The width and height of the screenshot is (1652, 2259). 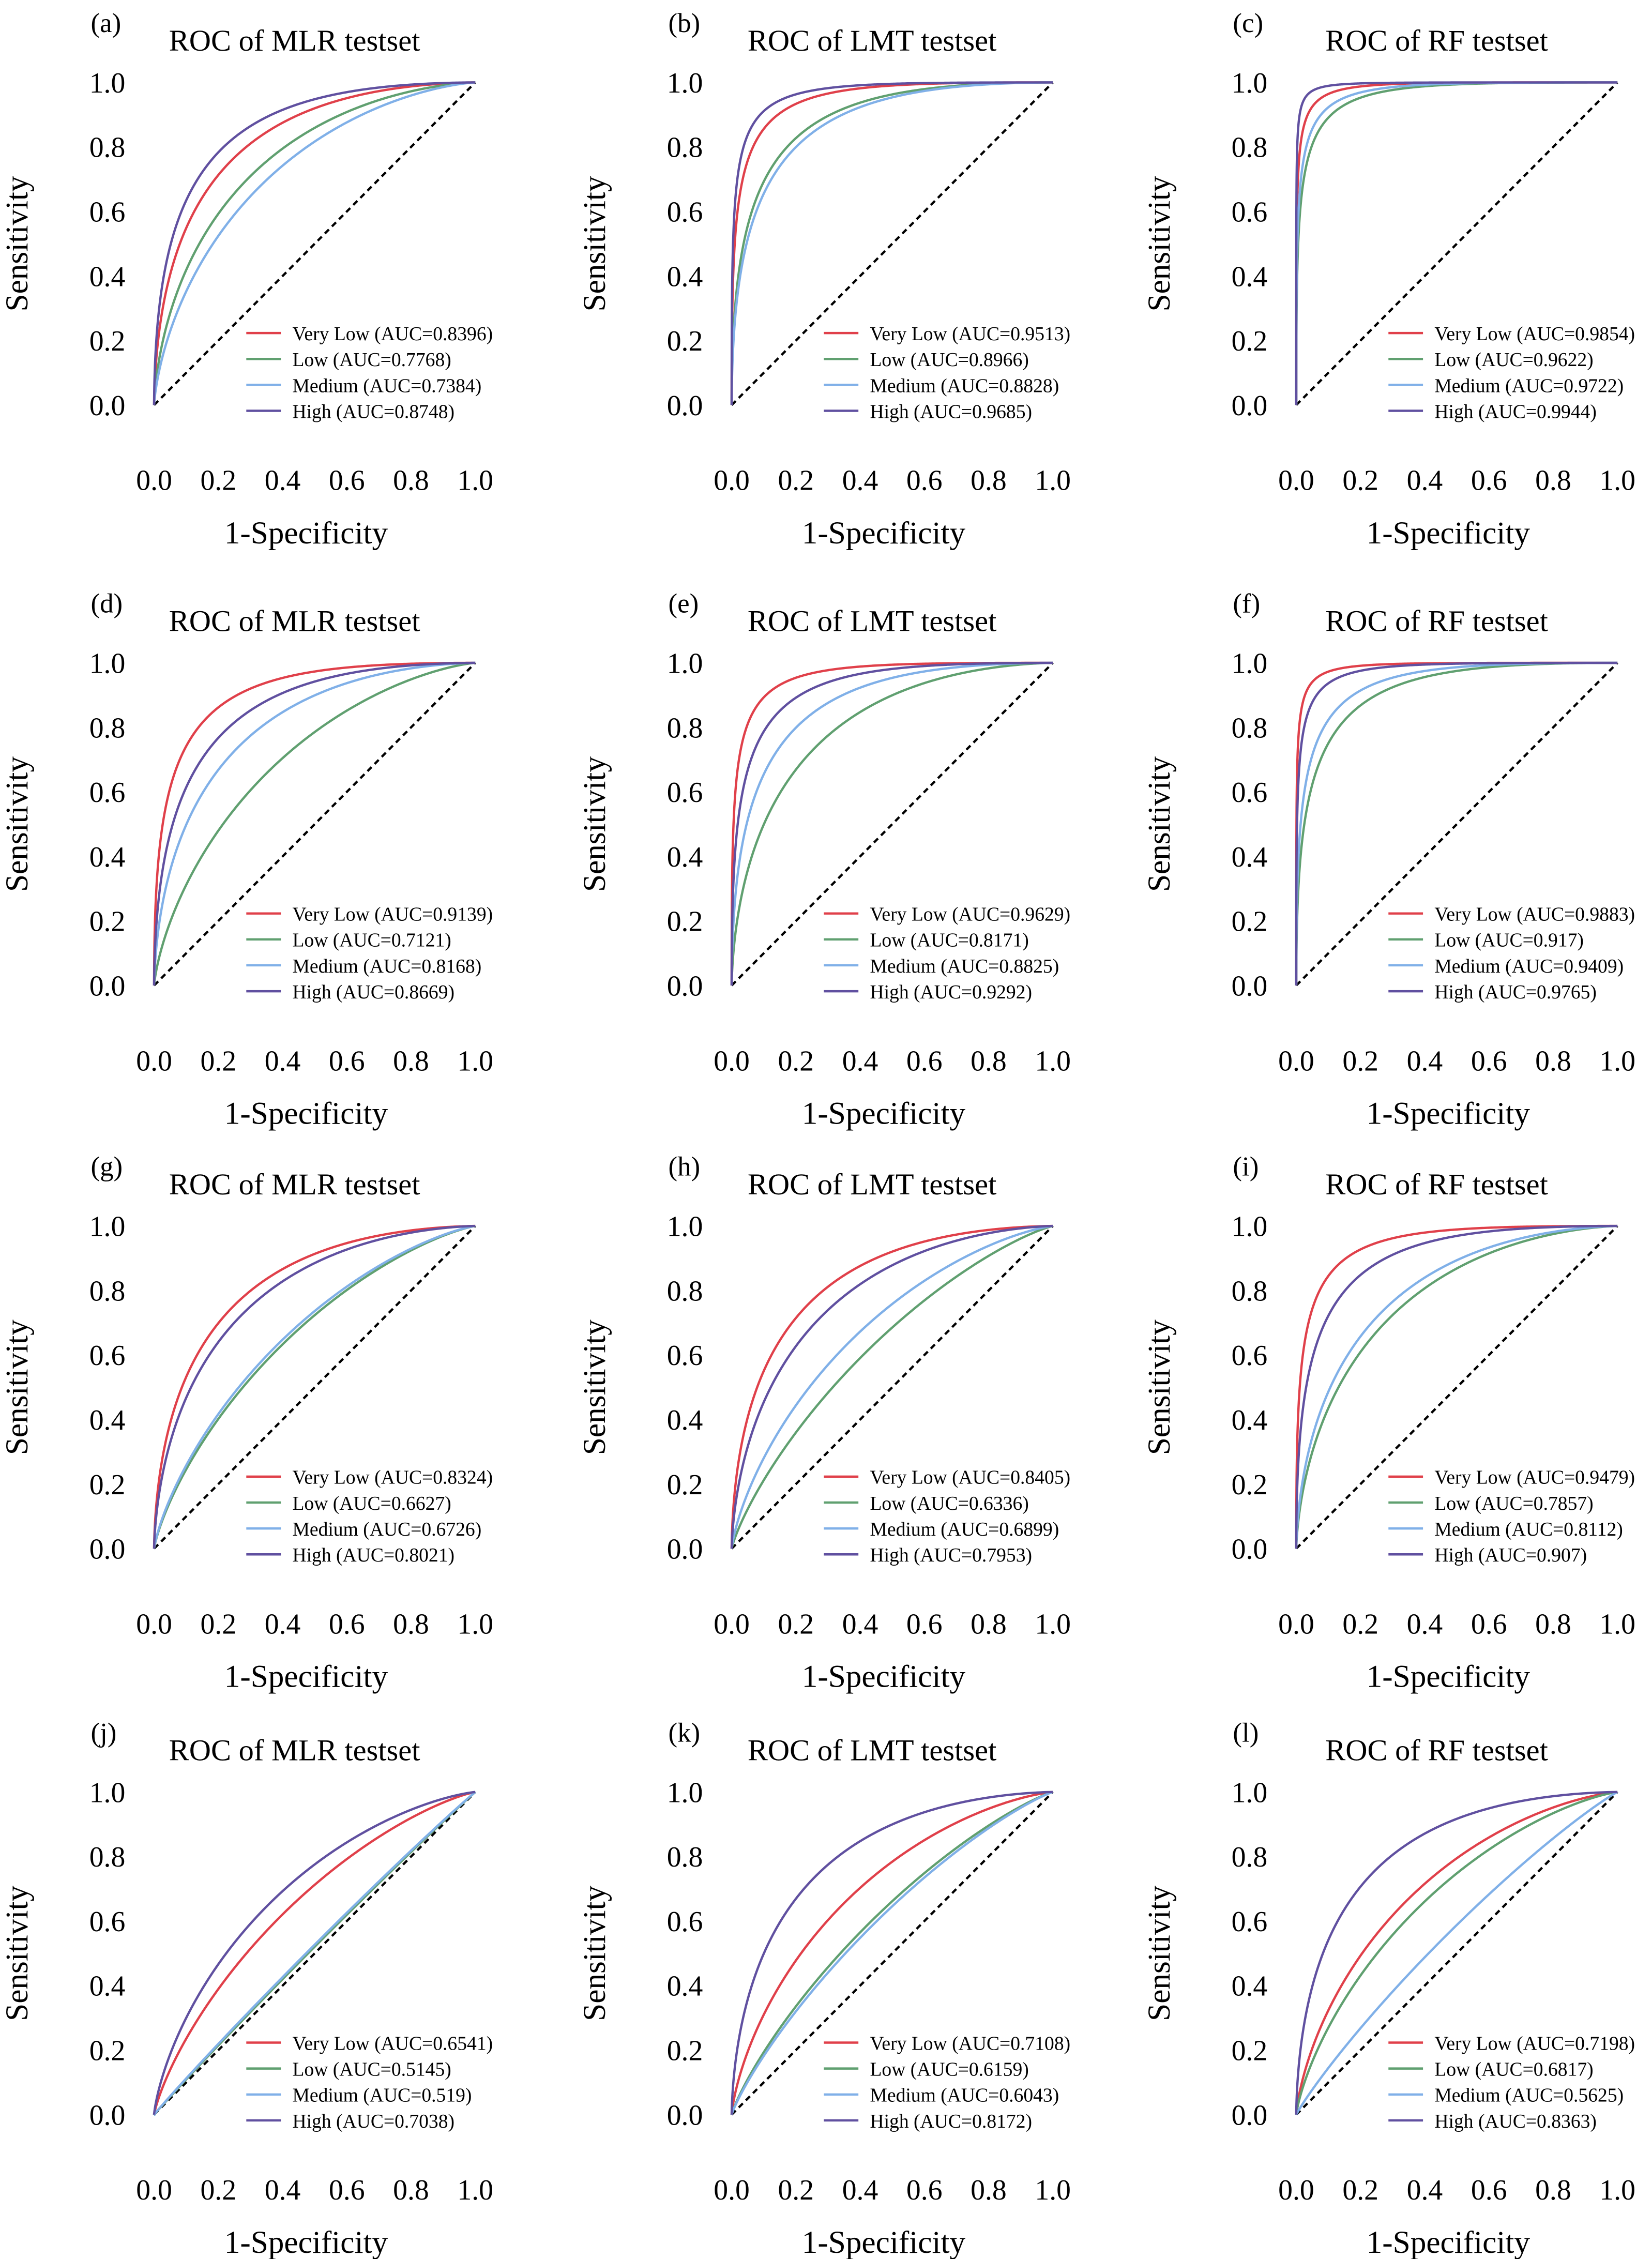 I want to click on legend-label: Medium (AUC=0.6043), so click(x=964, y=2095).